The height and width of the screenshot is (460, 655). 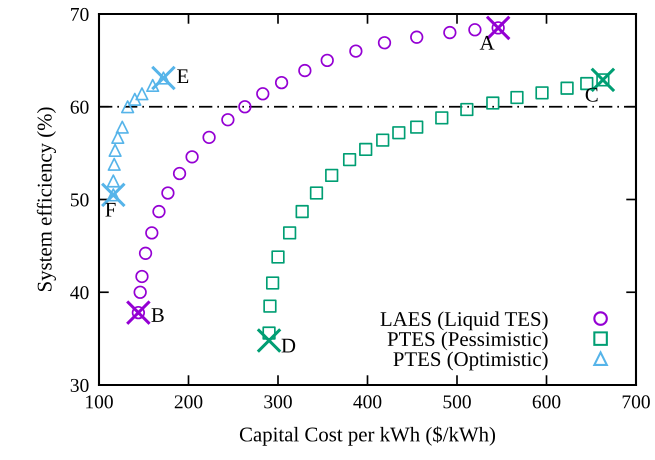 I want to click on annotation: F, so click(x=110, y=209).